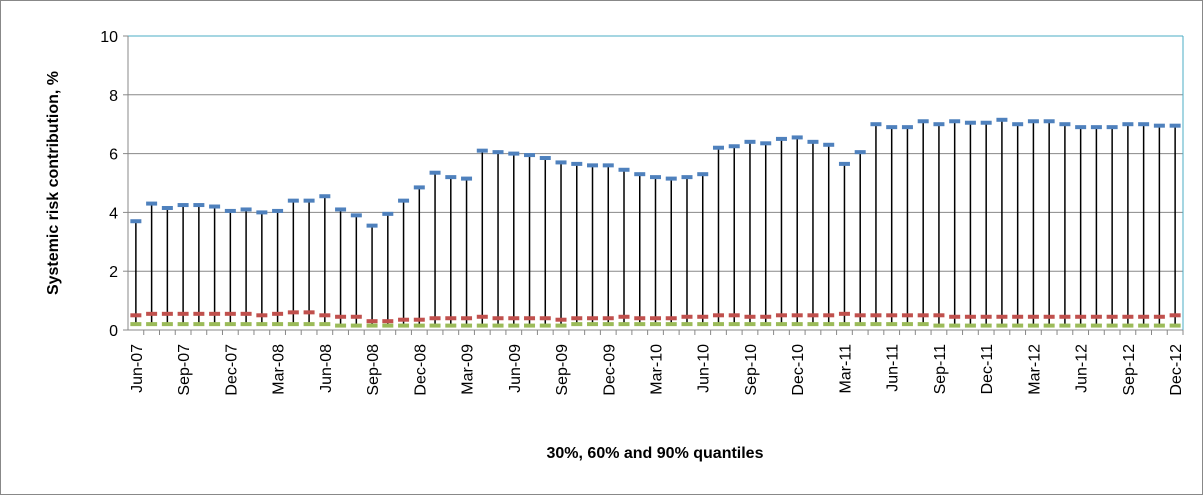 This screenshot has height=500, width=1203. What do you see at coordinates (893, 368) in the screenshot?
I see `x-tick-label: Jun-11` at bounding box center [893, 368].